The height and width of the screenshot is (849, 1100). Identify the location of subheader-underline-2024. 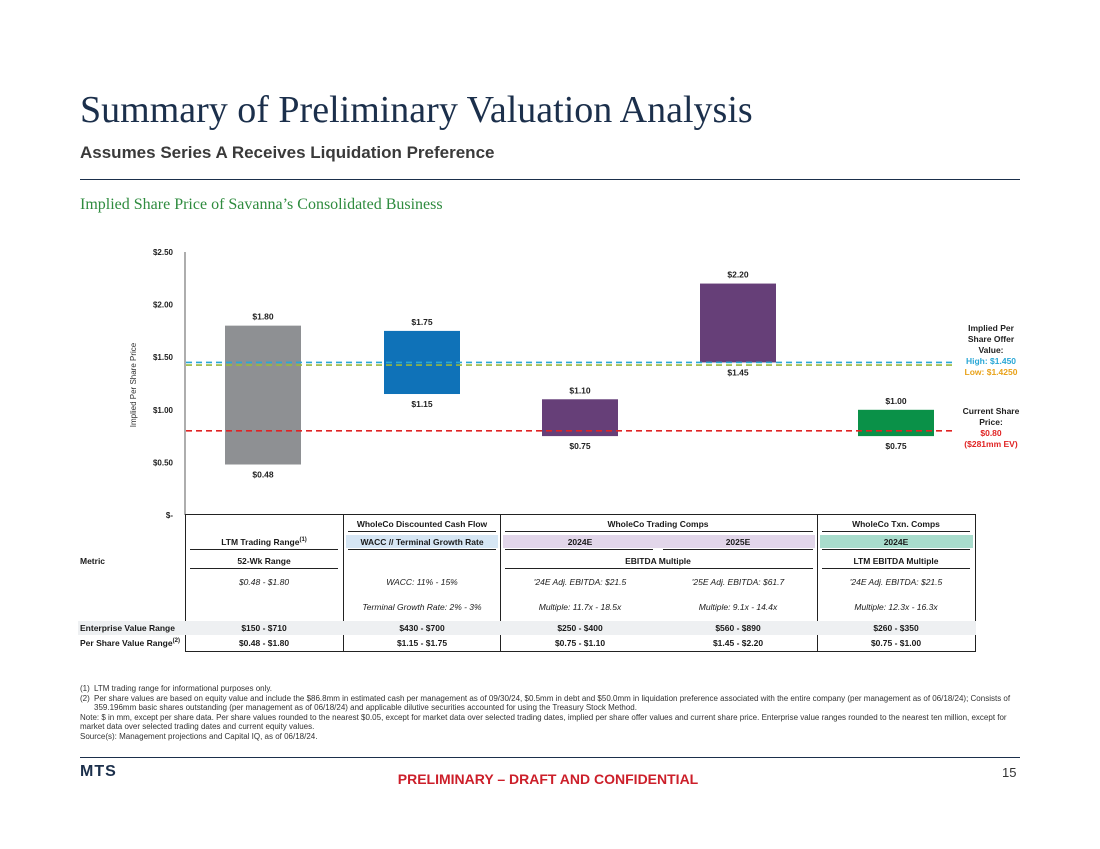
(579, 549).